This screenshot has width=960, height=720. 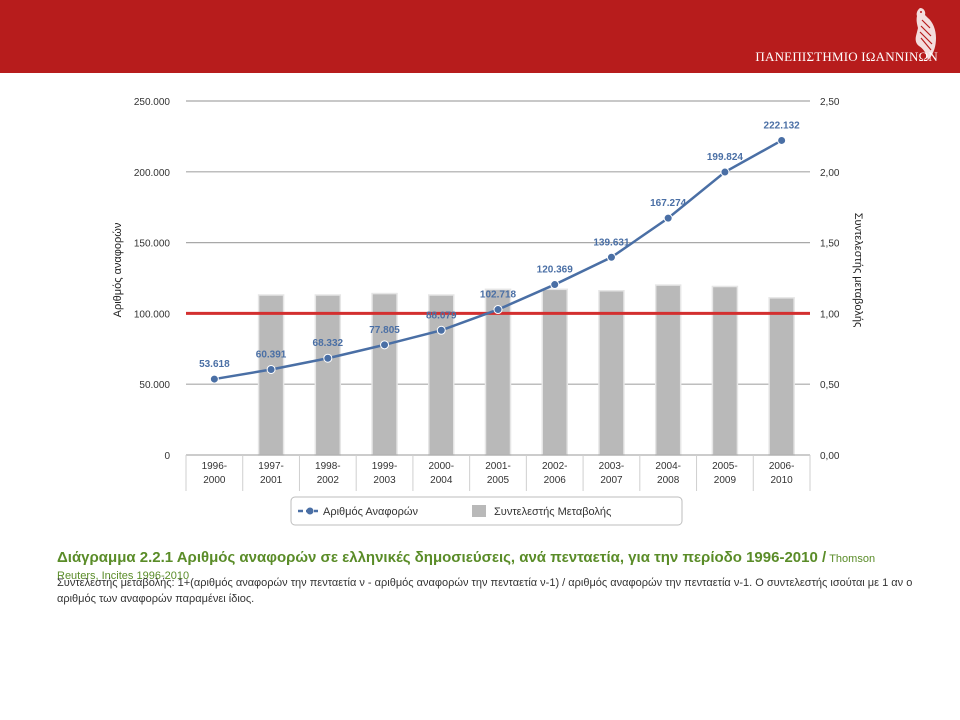 What do you see at coordinates (370, 512) in the screenshot?
I see `legend-label-citations: Αριθμός Αναφορών` at bounding box center [370, 512].